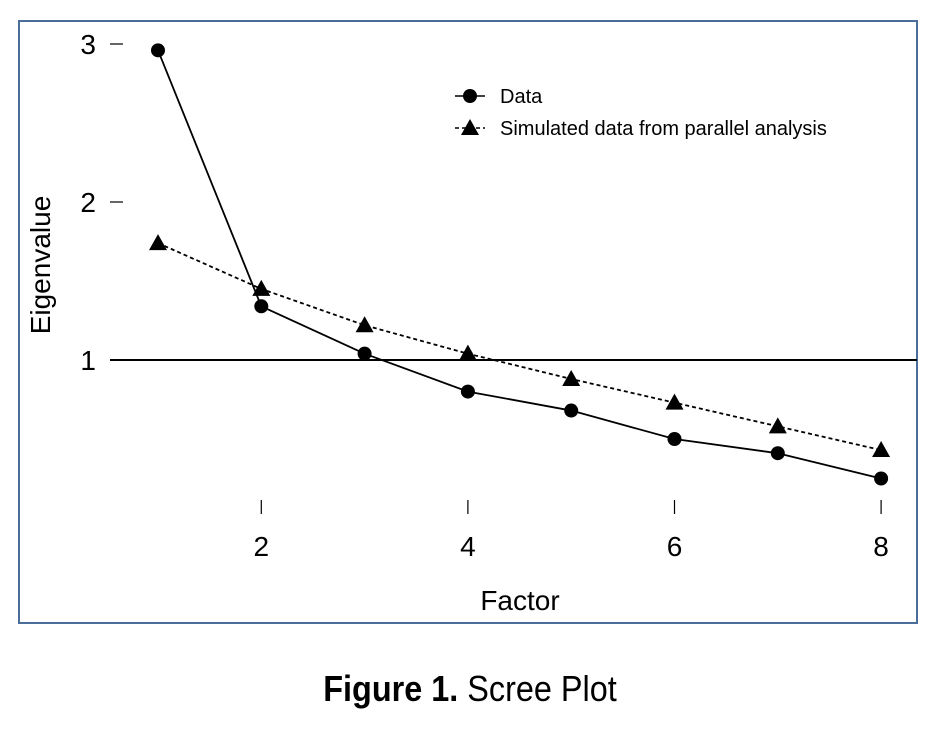 The height and width of the screenshot is (744, 940). Describe the element at coordinates (391, 688) in the screenshot. I see `caption-label: Figure 1.` at that location.